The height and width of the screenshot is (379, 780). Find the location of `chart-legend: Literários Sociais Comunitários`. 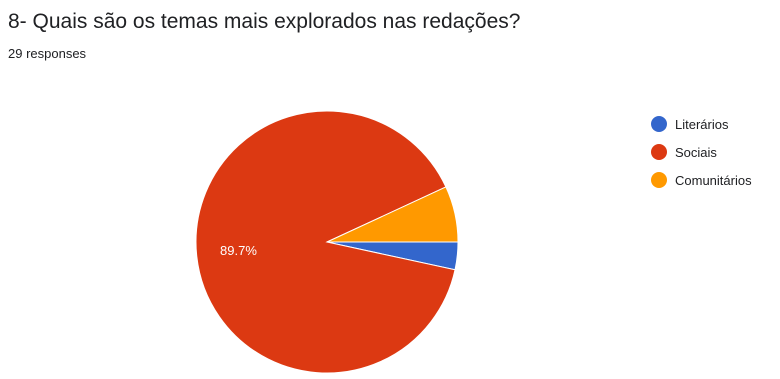

chart-legend: Literários Sociais Comunitários is located at coordinates (701, 152).